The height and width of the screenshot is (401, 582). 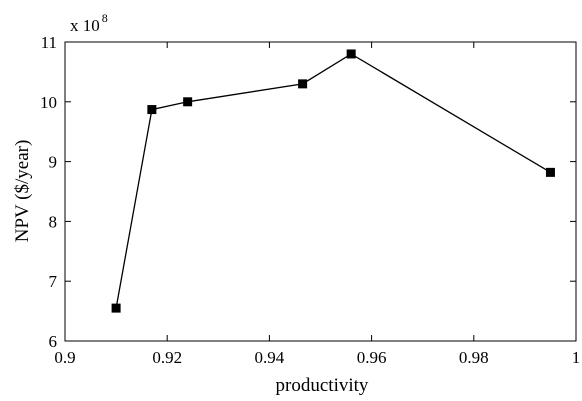 What do you see at coordinates (474, 357) in the screenshot?
I see `x-tick-label: 0.98` at bounding box center [474, 357].